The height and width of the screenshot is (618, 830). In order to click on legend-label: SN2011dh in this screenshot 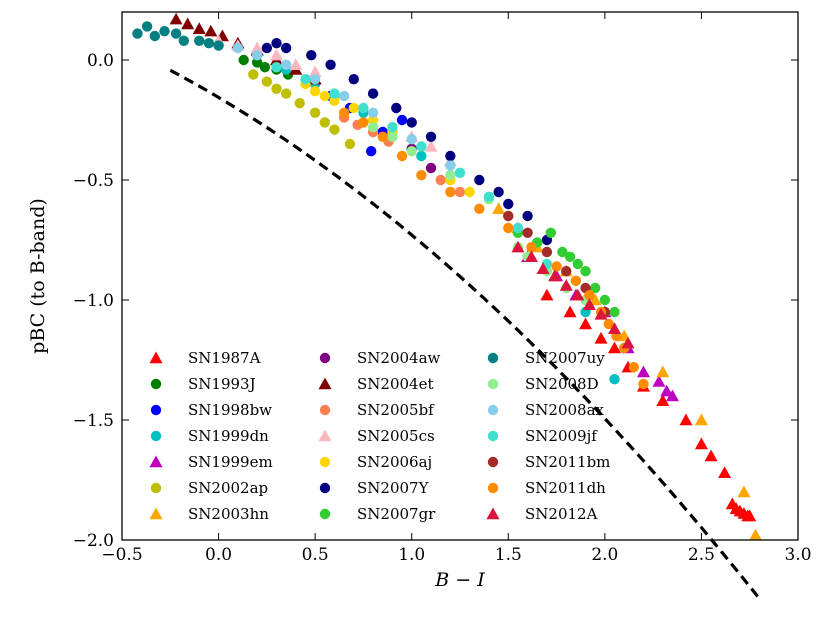, I will do `click(565, 488)`.